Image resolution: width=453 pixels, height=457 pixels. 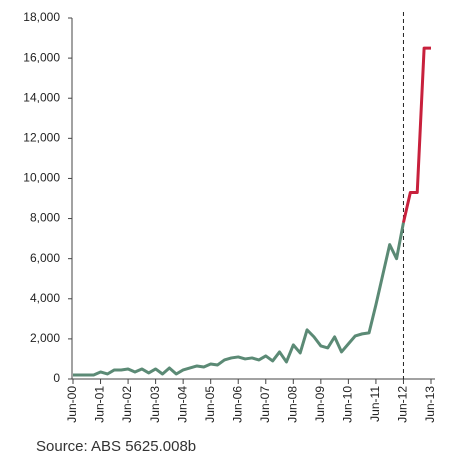 What do you see at coordinates (320, 404) in the screenshot?
I see `x-tick-label: Jun-09` at bounding box center [320, 404].